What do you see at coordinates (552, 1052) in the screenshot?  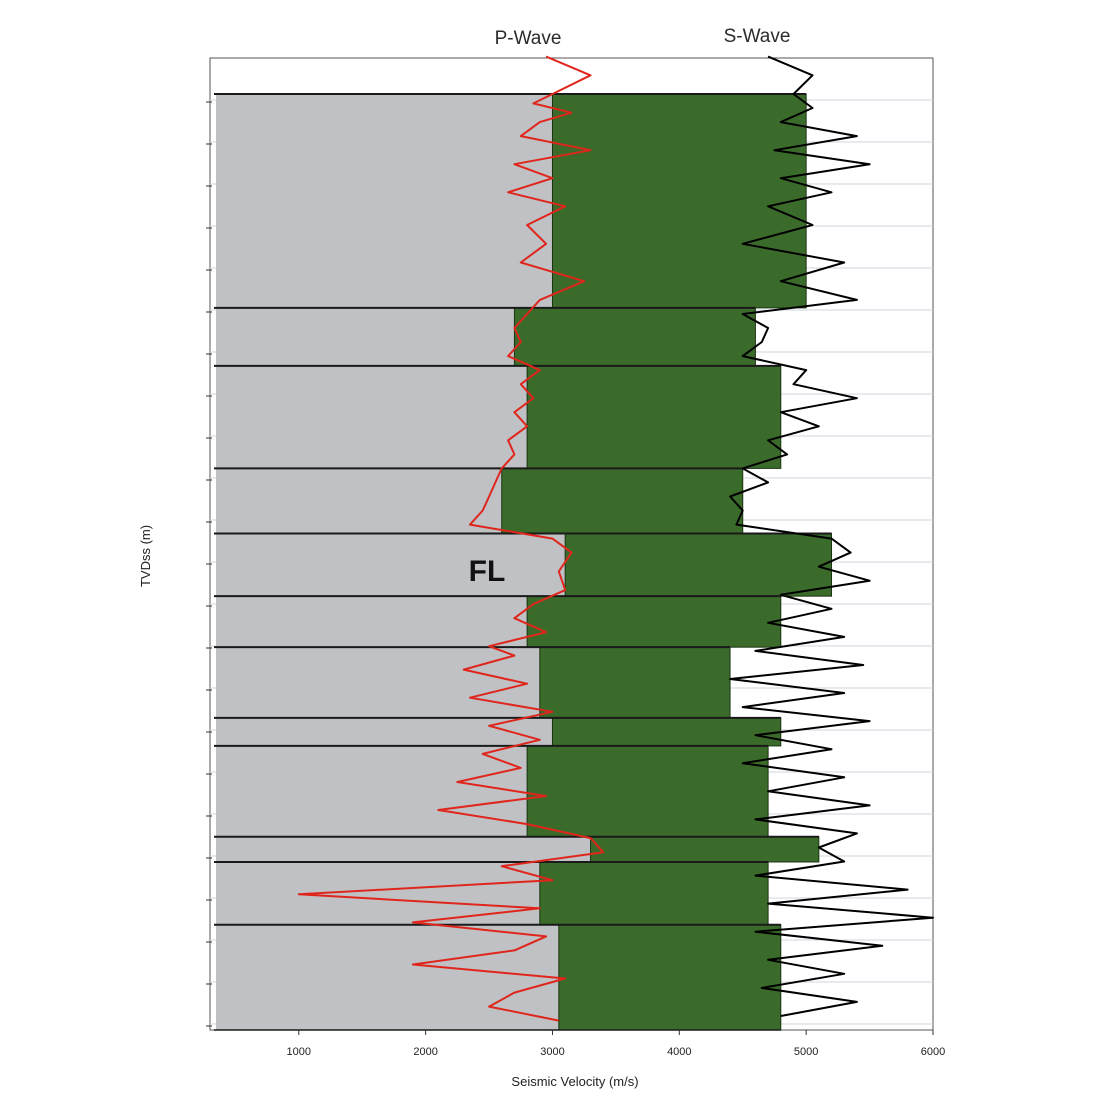 I see `x-tick-label: 3000` at bounding box center [552, 1052].